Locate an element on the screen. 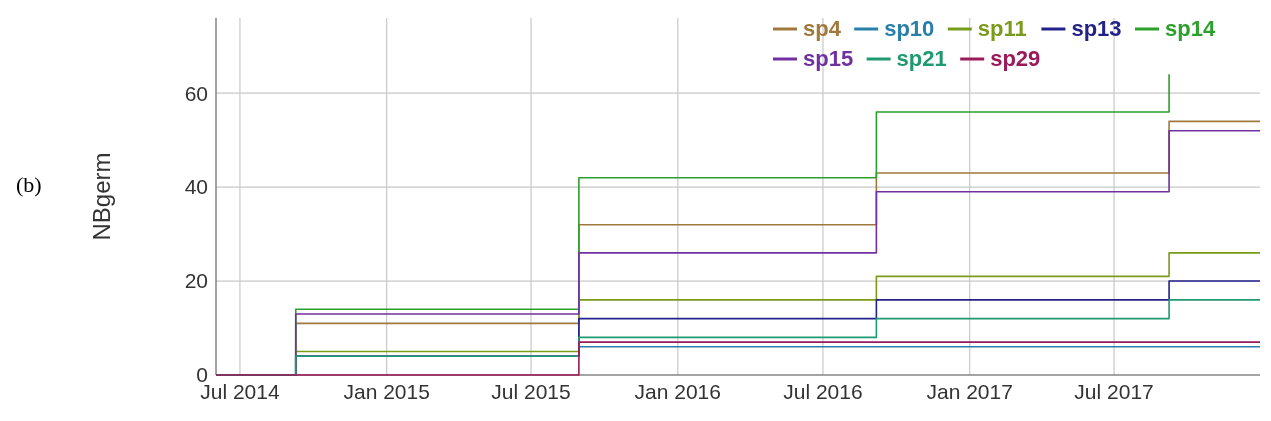 This screenshot has height=421, width=1271. legend-label: sp13 is located at coordinates (1096, 28).